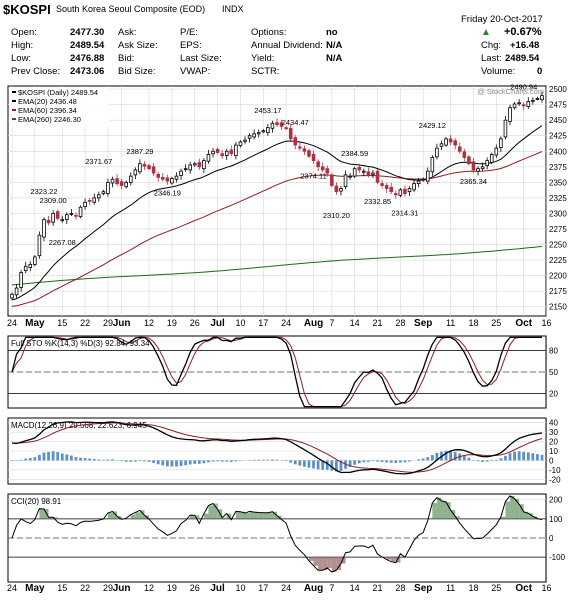  What do you see at coordinates (217, 323) in the screenshot?
I see `x-axis-label: Jul` at bounding box center [217, 323].